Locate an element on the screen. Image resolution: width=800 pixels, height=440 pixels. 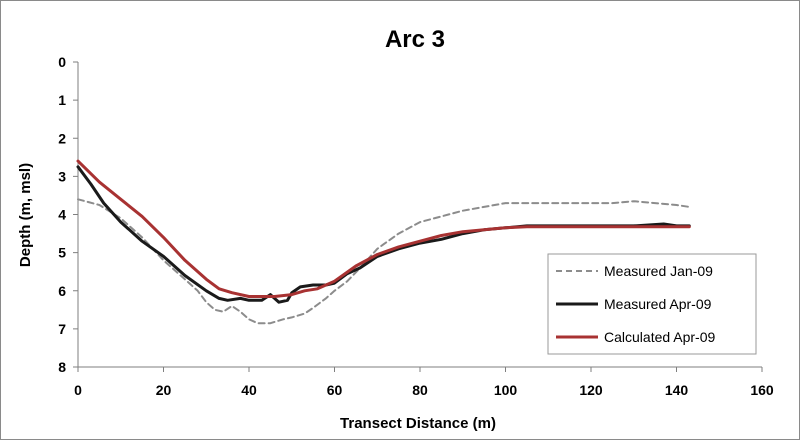
legend-label: Measured Apr-09 is located at coordinates (658, 304).